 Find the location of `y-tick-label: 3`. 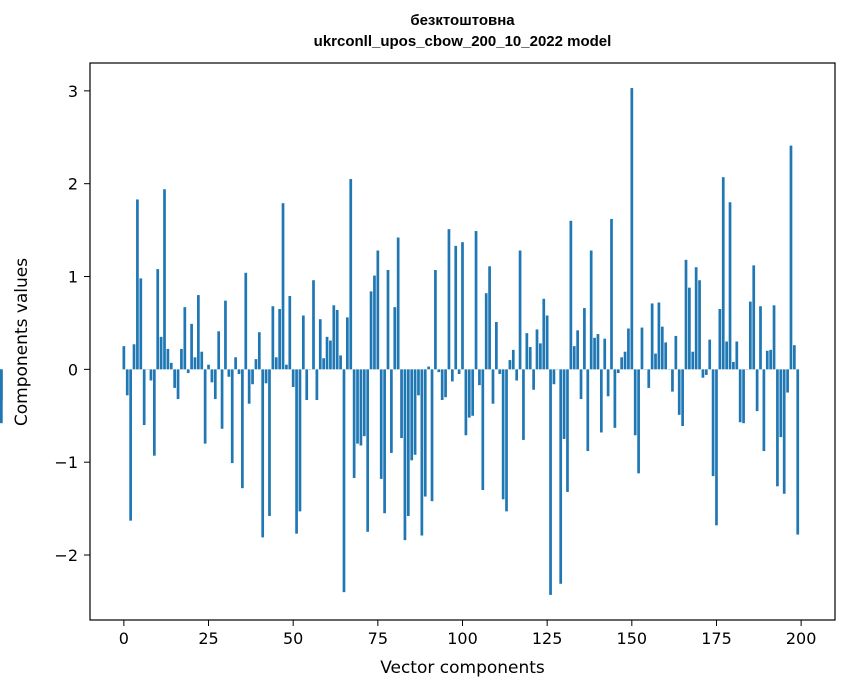

y-tick-label: 3 is located at coordinates (73, 91).